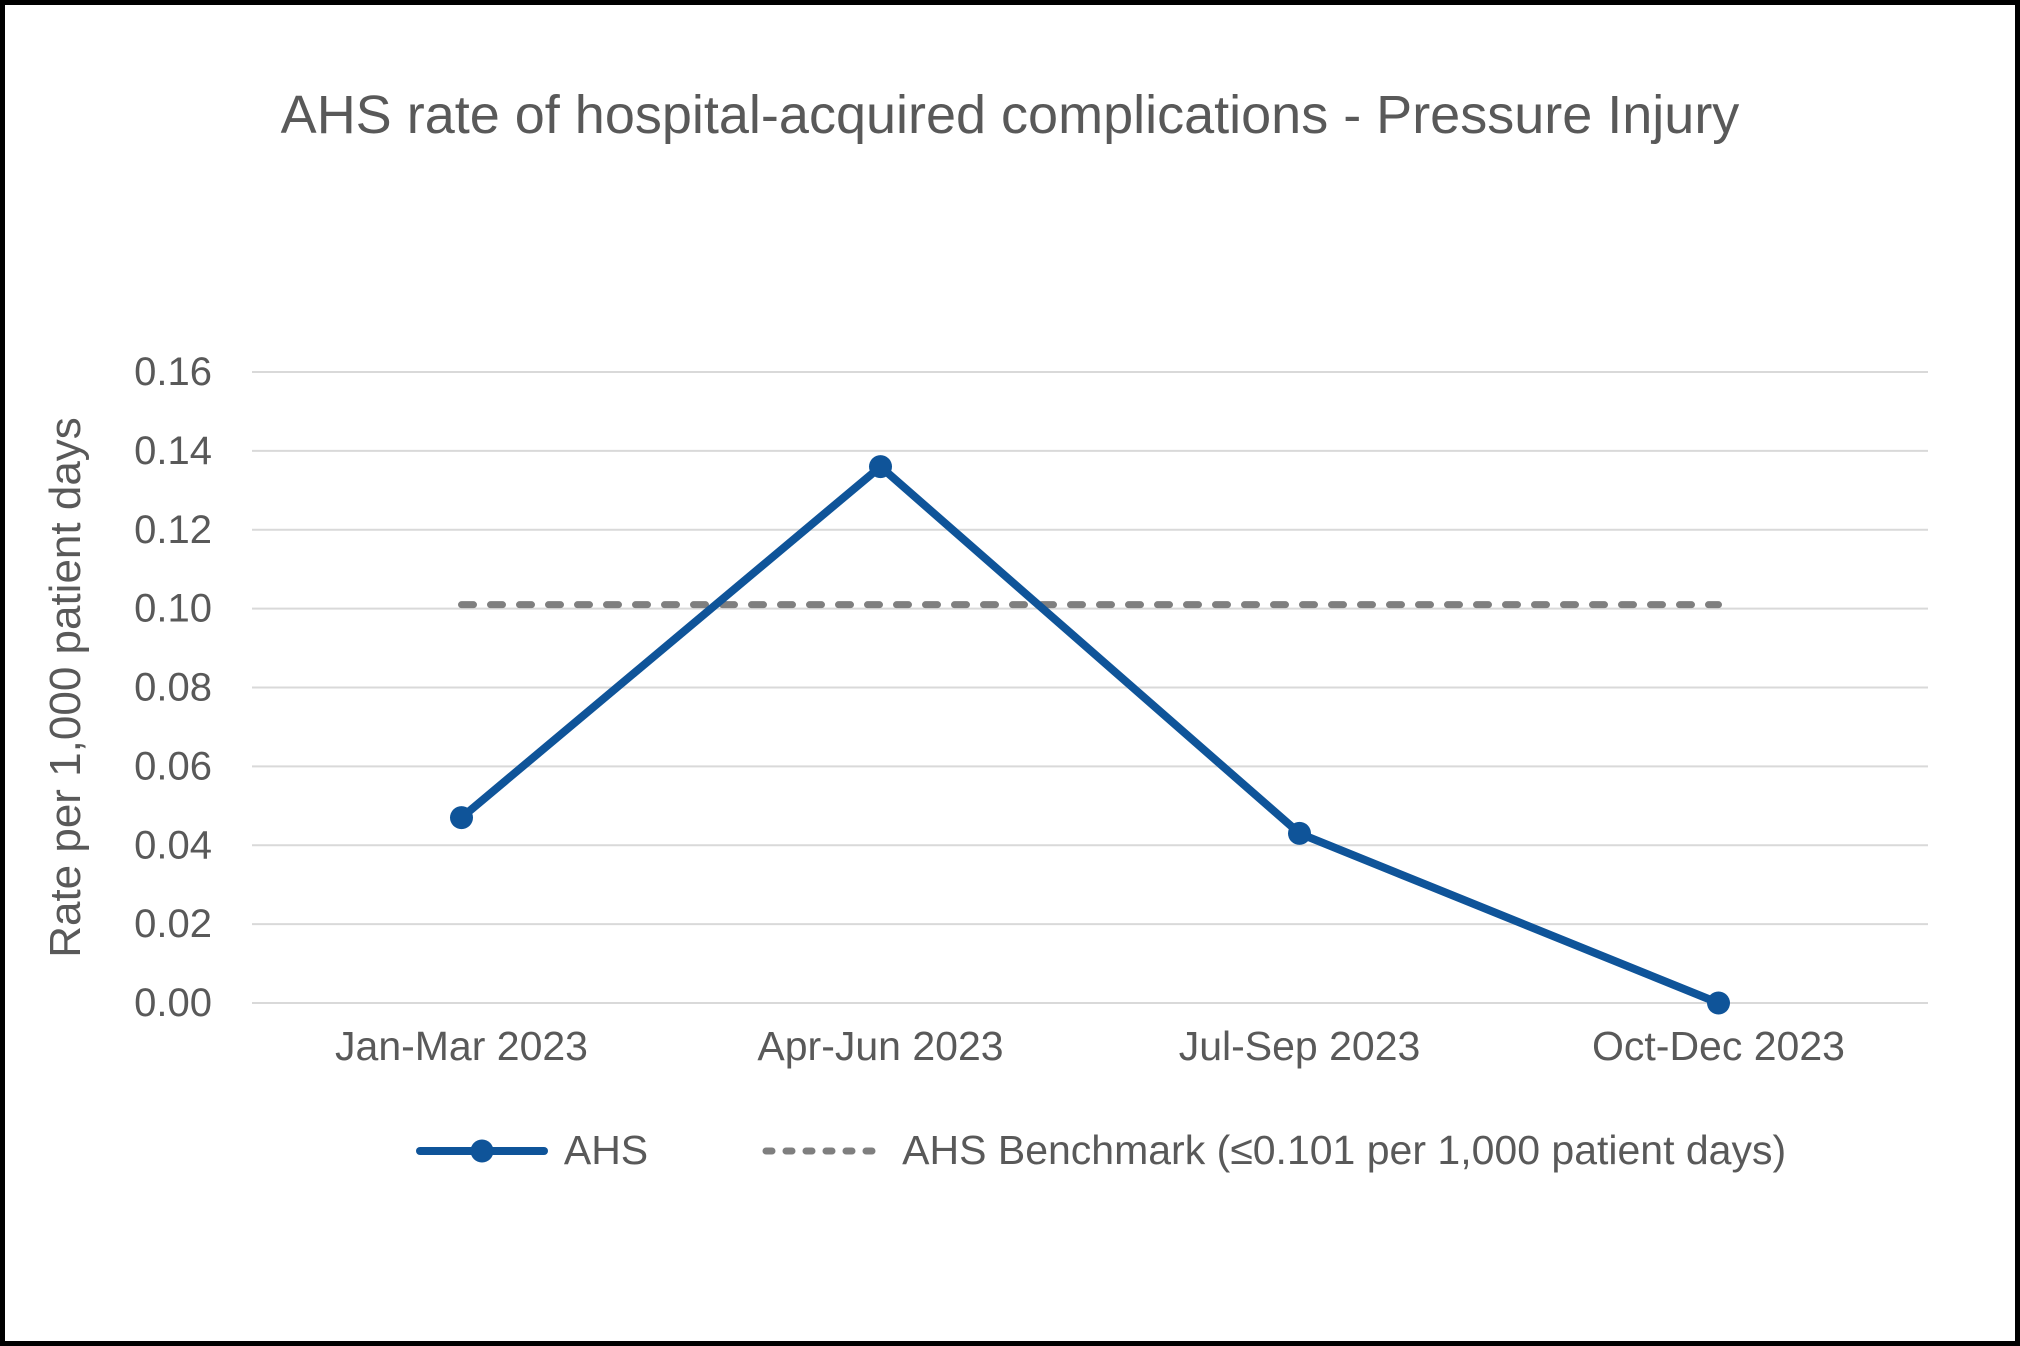 The width and height of the screenshot is (2020, 1346). What do you see at coordinates (880, 1046) in the screenshot?
I see `x-tick-label: Apr-Jun 2023` at bounding box center [880, 1046].